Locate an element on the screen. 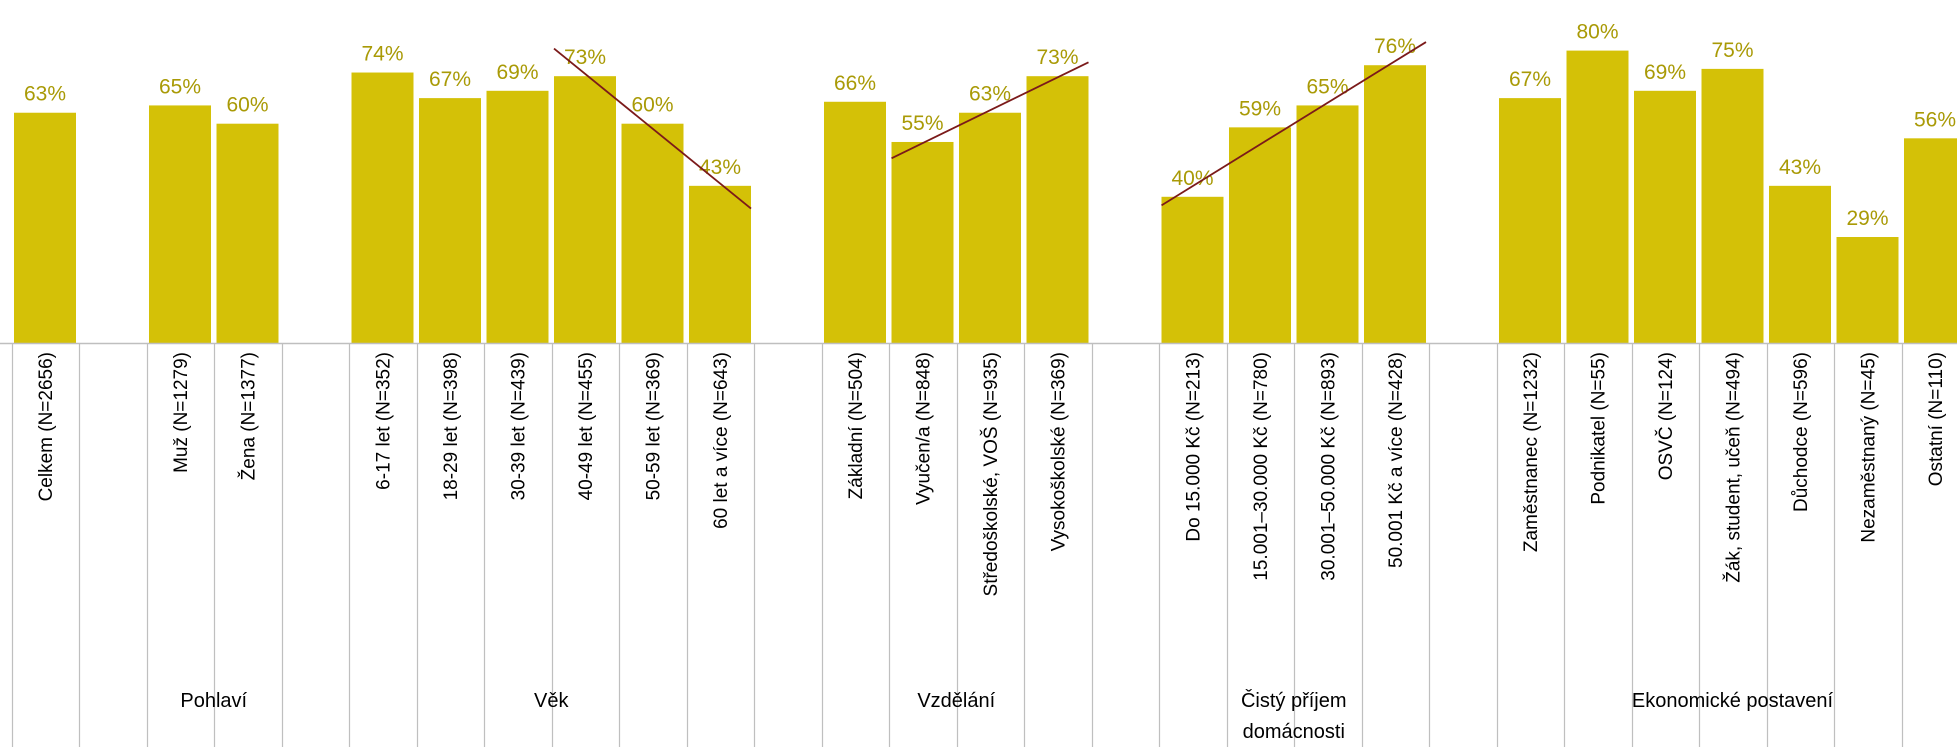 Image resolution: width=1957 pixels, height=747 pixels. category-label: Důchodce (N=596) is located at coordinates (1801, 432).